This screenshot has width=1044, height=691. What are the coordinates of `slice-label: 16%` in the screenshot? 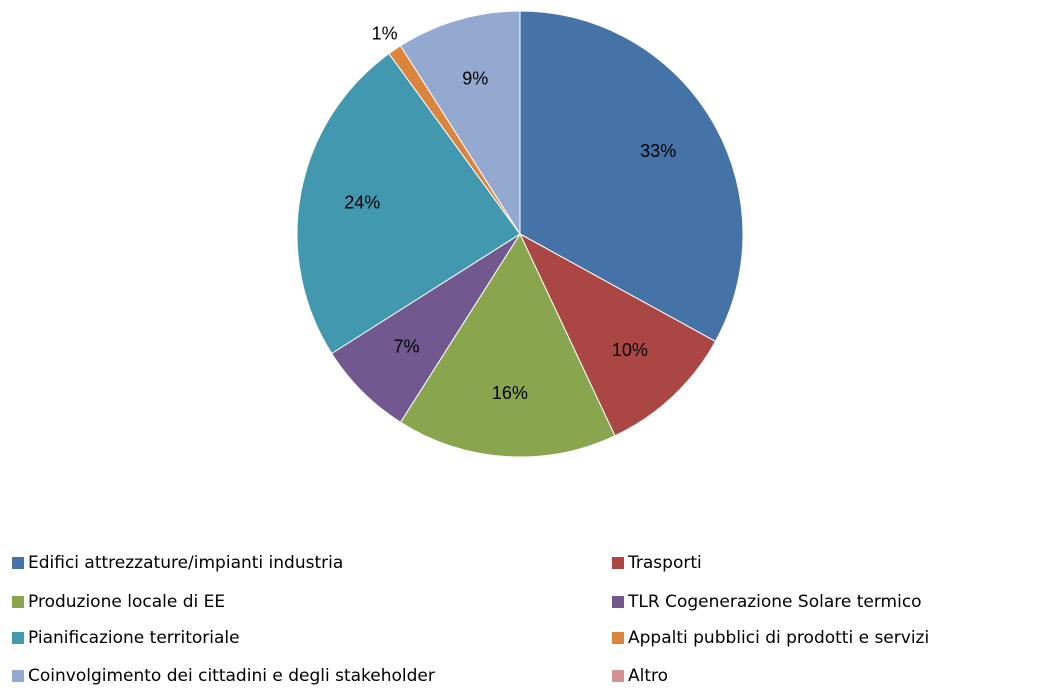 It's located at (510, 393).